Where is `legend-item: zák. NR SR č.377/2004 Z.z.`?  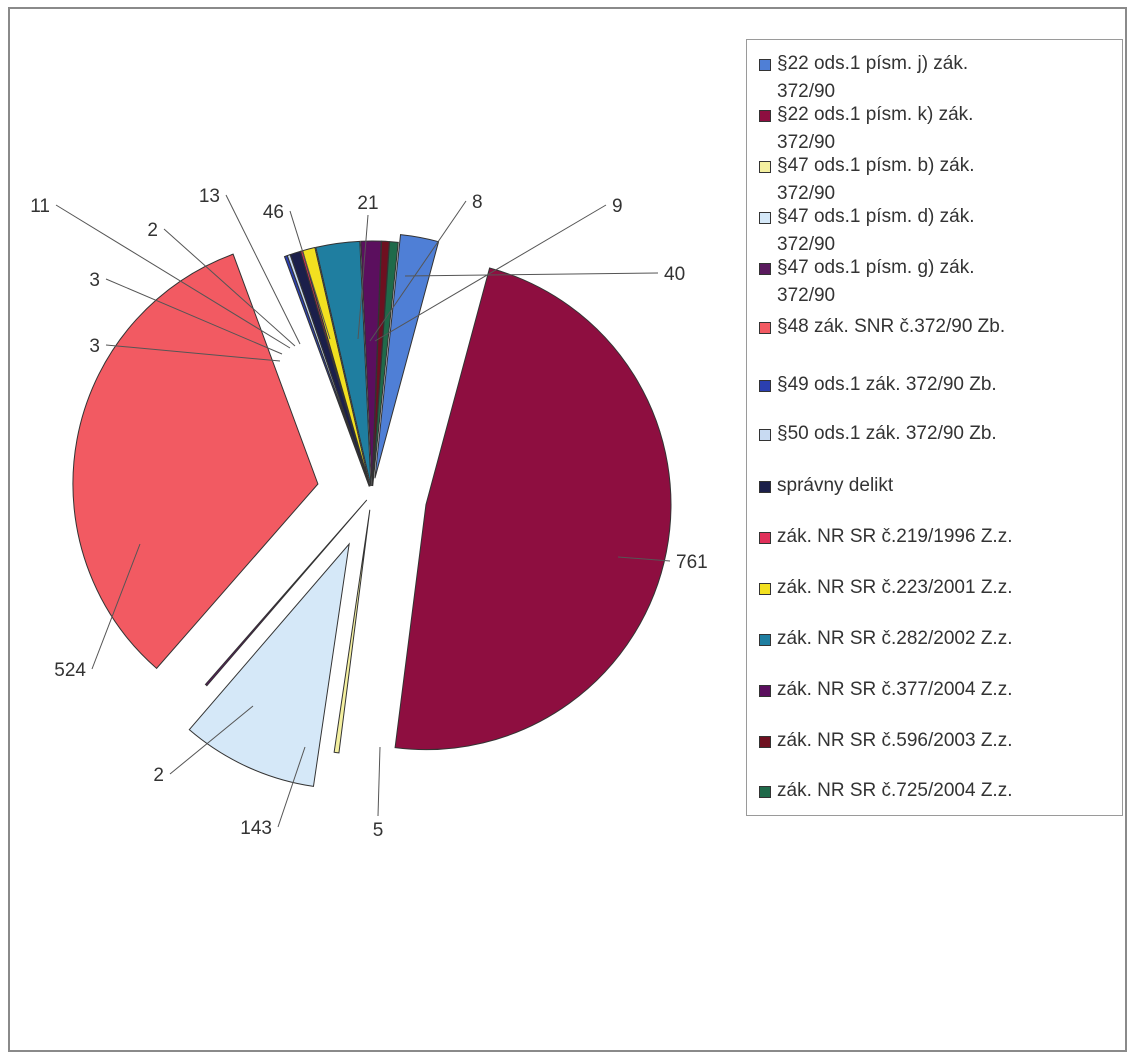 legend-item: zák. NR SR č.377/2004 Z.z. is located at coordinates (939, 690).